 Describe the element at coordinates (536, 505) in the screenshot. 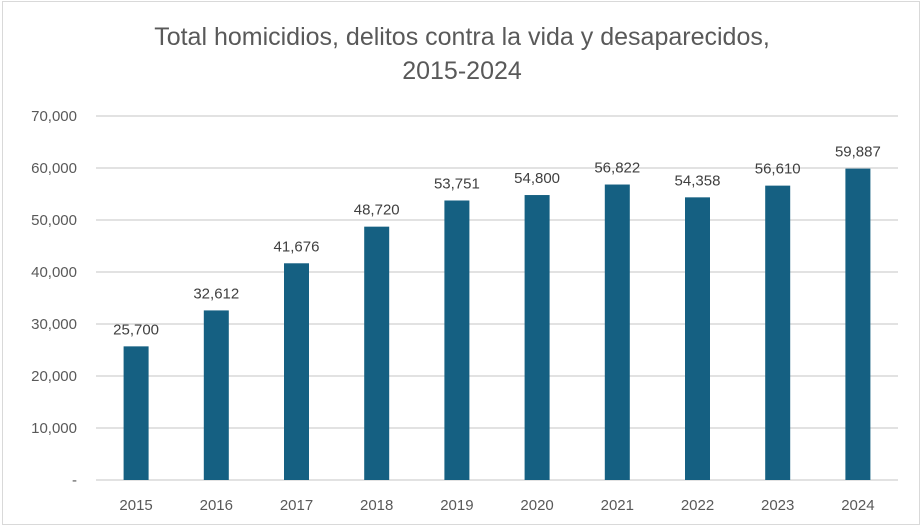

I see `x-tick-label: 2020` at that location.